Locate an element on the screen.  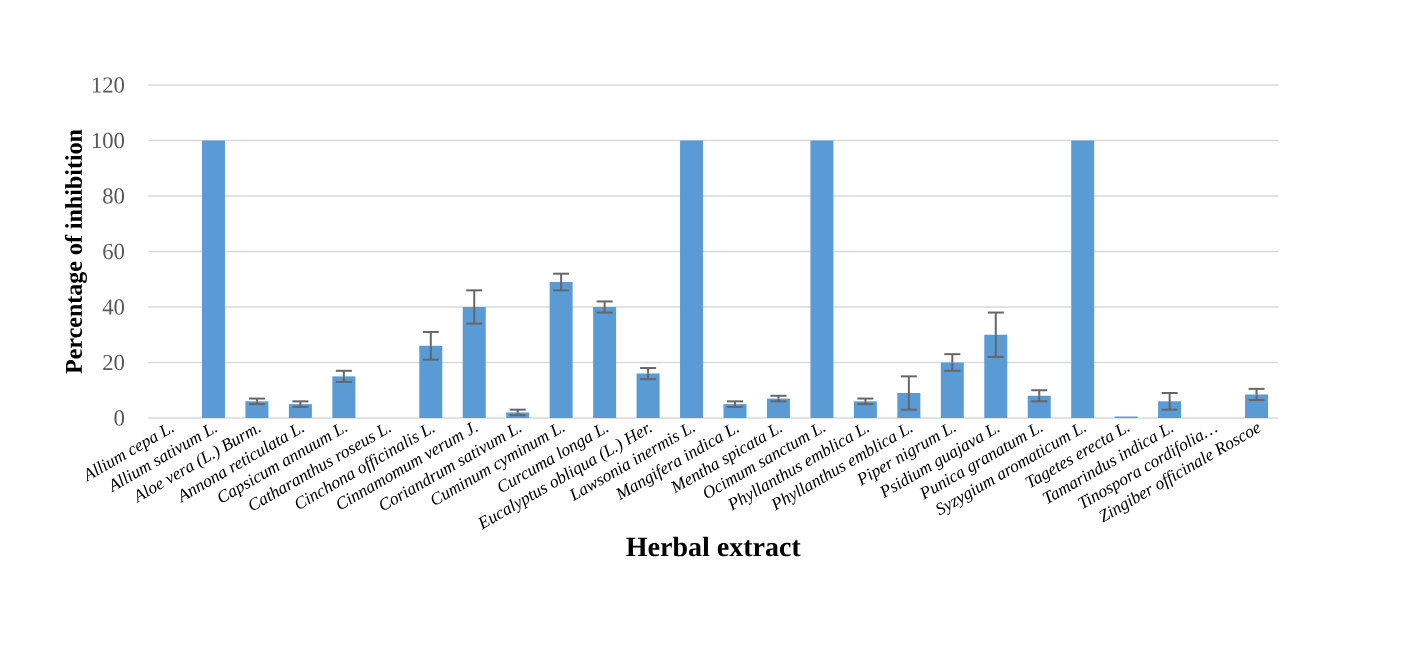
y-tick-label: 60 is located at coordinates (114, 251).